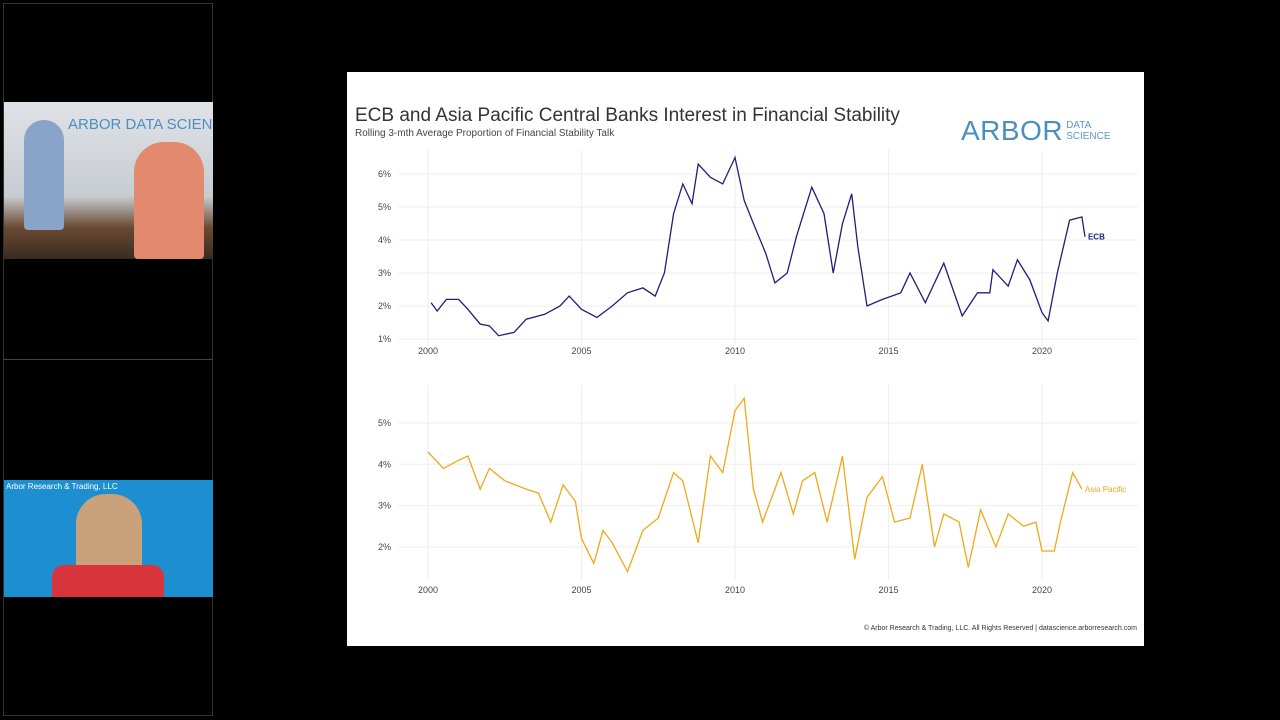  I want to click on participant-left, so click(44, 175).